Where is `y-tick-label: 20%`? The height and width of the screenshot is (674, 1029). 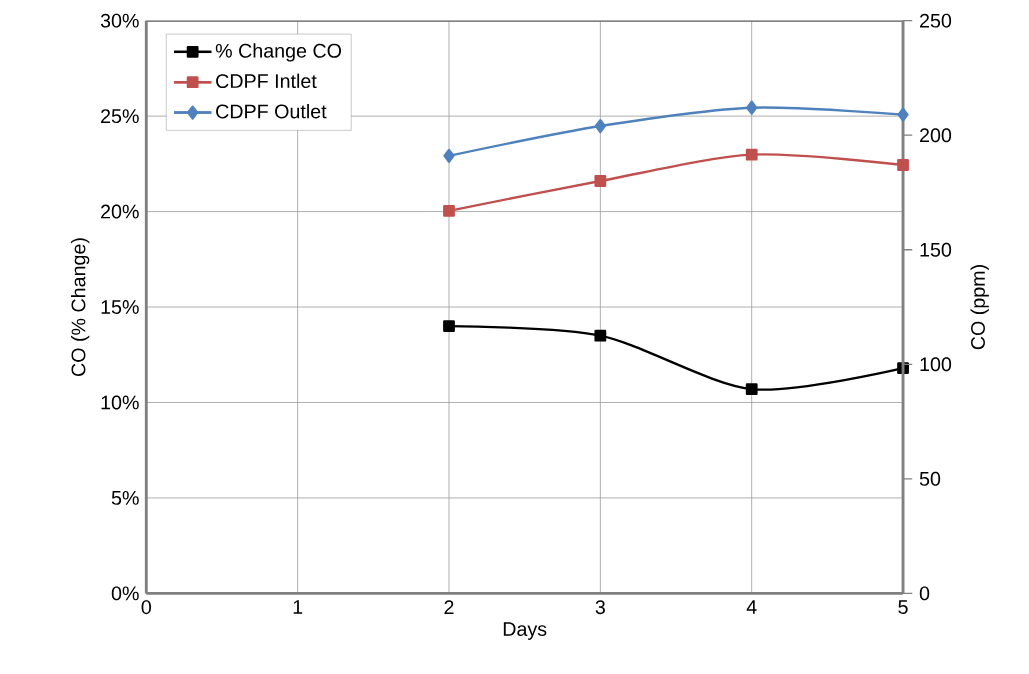 y-tick-label: 20% is located at coordinates (120, 211).